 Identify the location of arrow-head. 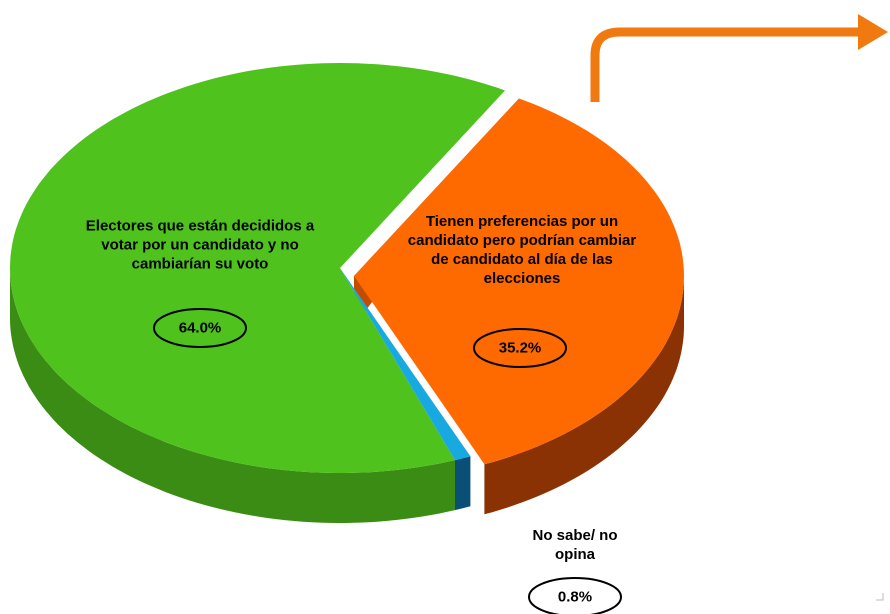
(873, 32).